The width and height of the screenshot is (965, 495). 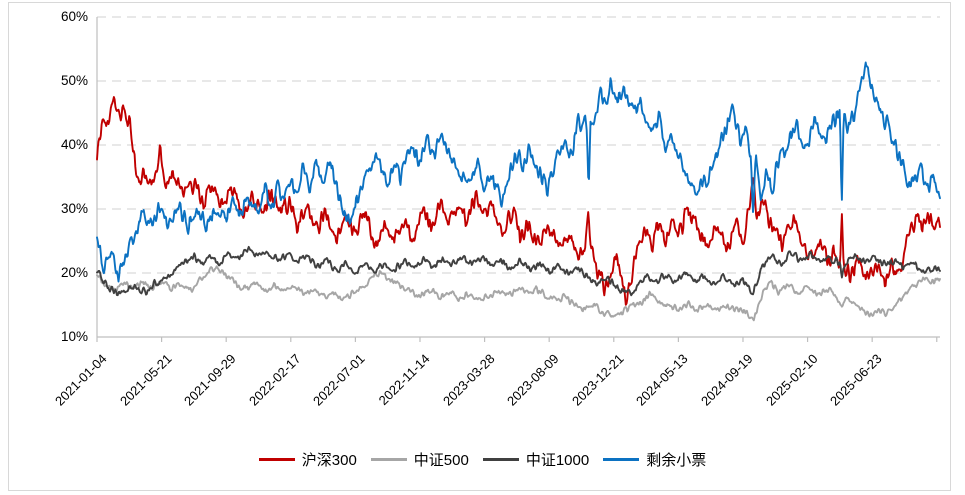 I want to click on y-axis-label-50: 50%, so click(x=74, y=80).